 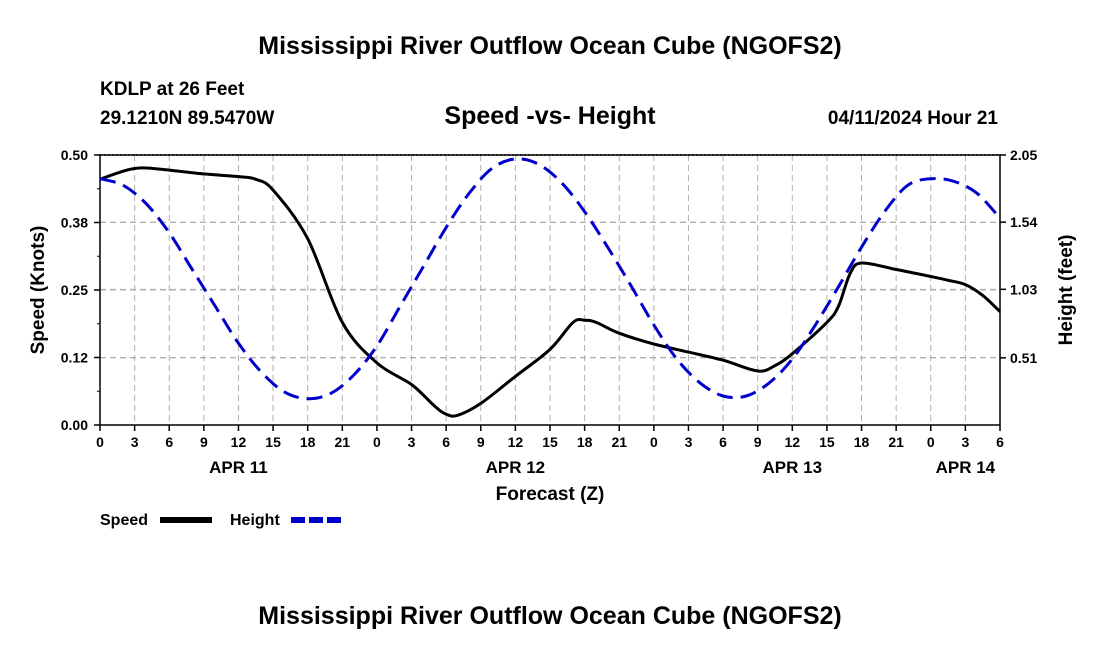 I want to click on station-label: KDLP at 26 Feet, so click(x=172, y=89).